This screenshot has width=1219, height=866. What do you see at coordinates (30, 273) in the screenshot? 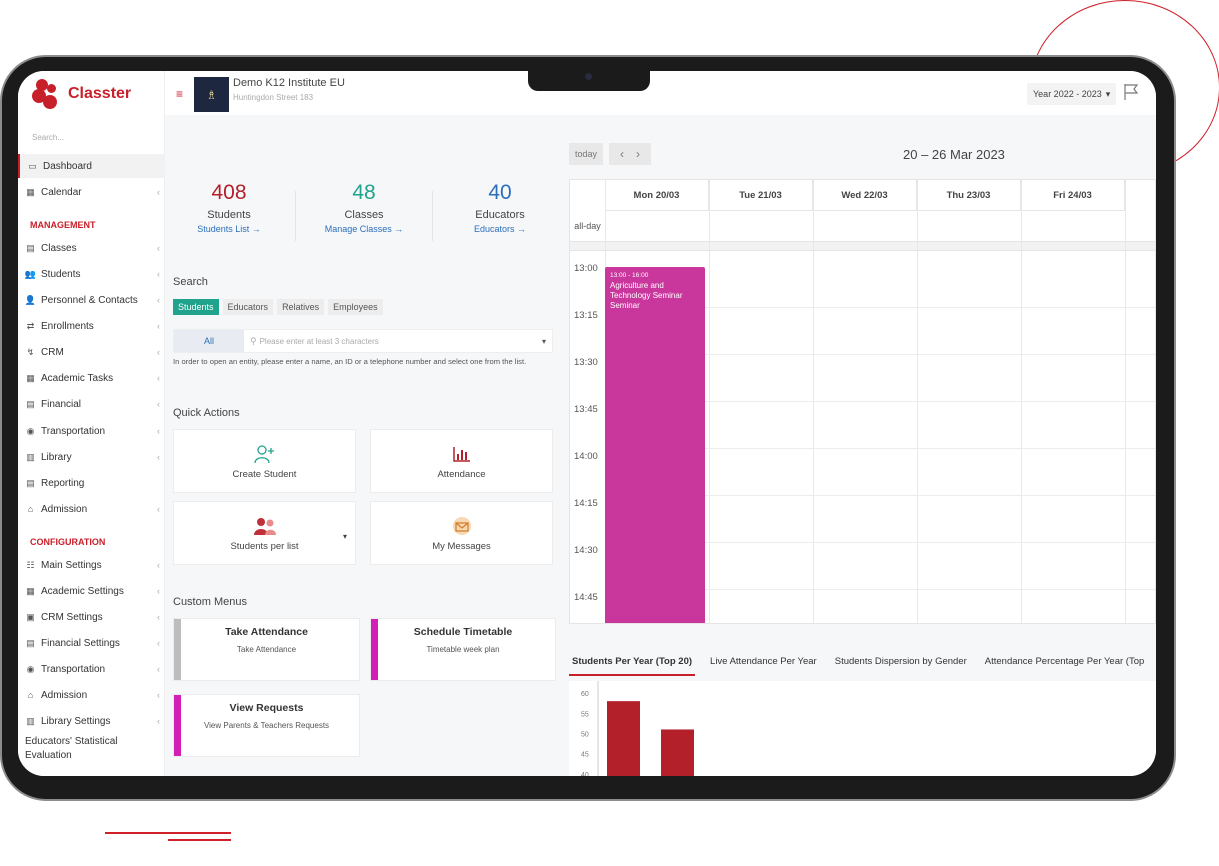
I see `students-icon: 👥` at bounding box center [30, 273].